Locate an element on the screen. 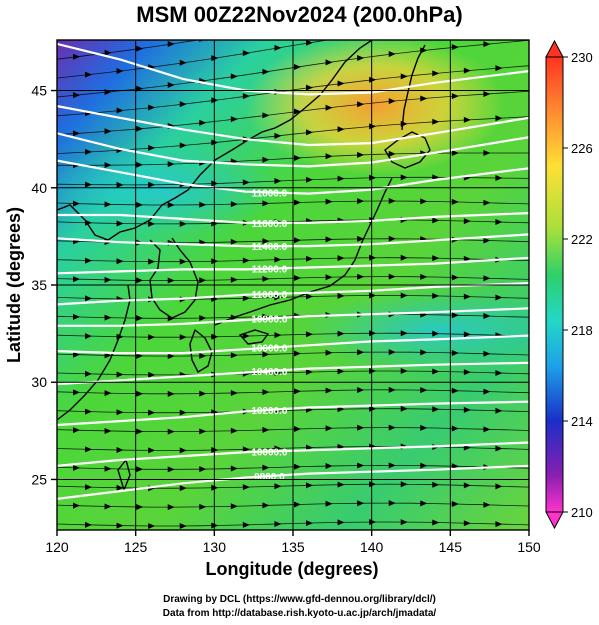  colorbar-tick-label: 230 is located at coordinates (582, 57).